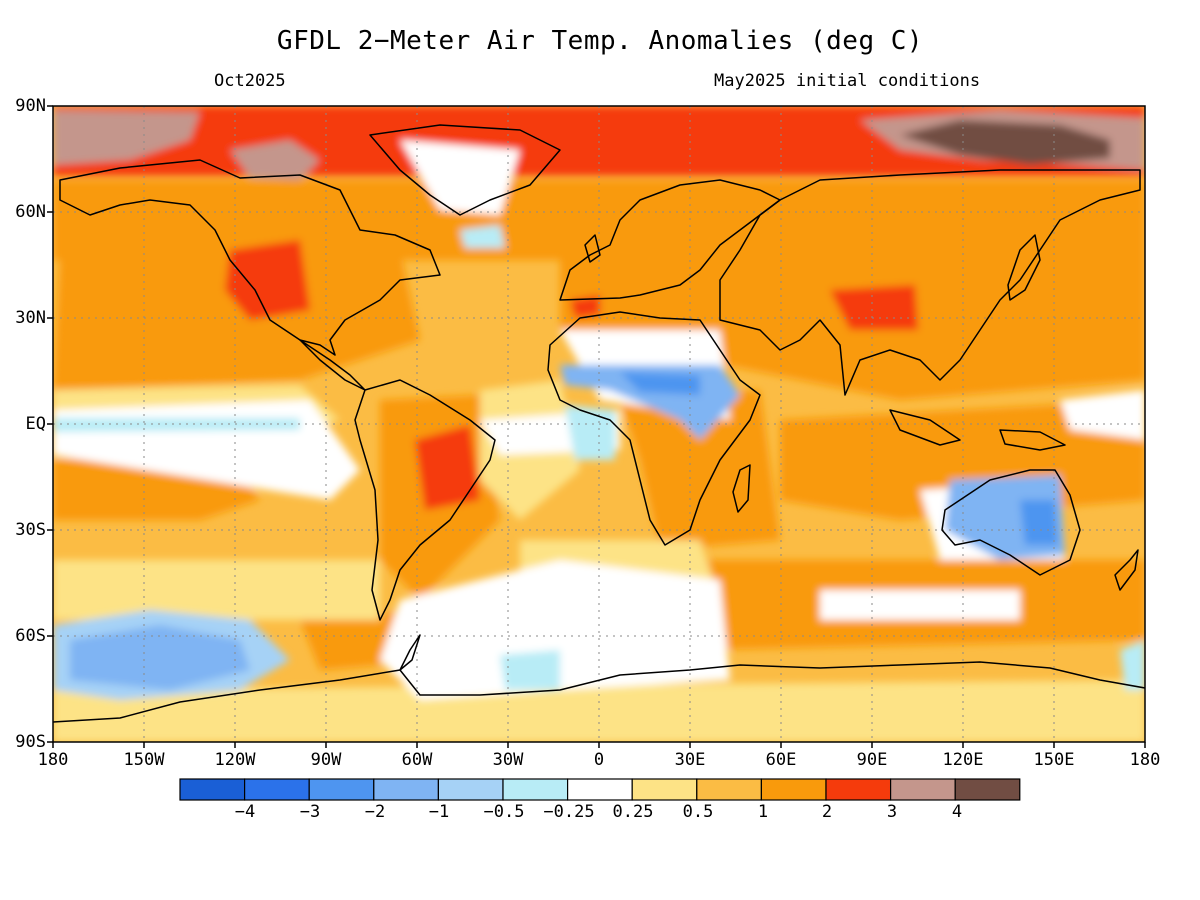 This screenshot has width=1200, height=900. I want to click on colorbar-label: −0.5, so click(504, 812).